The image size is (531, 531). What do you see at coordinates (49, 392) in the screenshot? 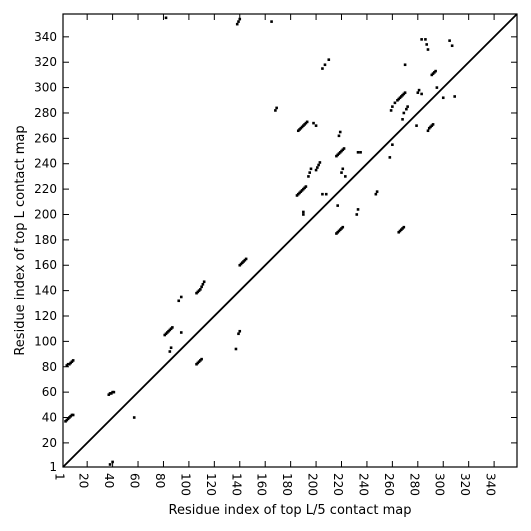
I see `y-tick-label: 60` at bounding box center [49, 392].